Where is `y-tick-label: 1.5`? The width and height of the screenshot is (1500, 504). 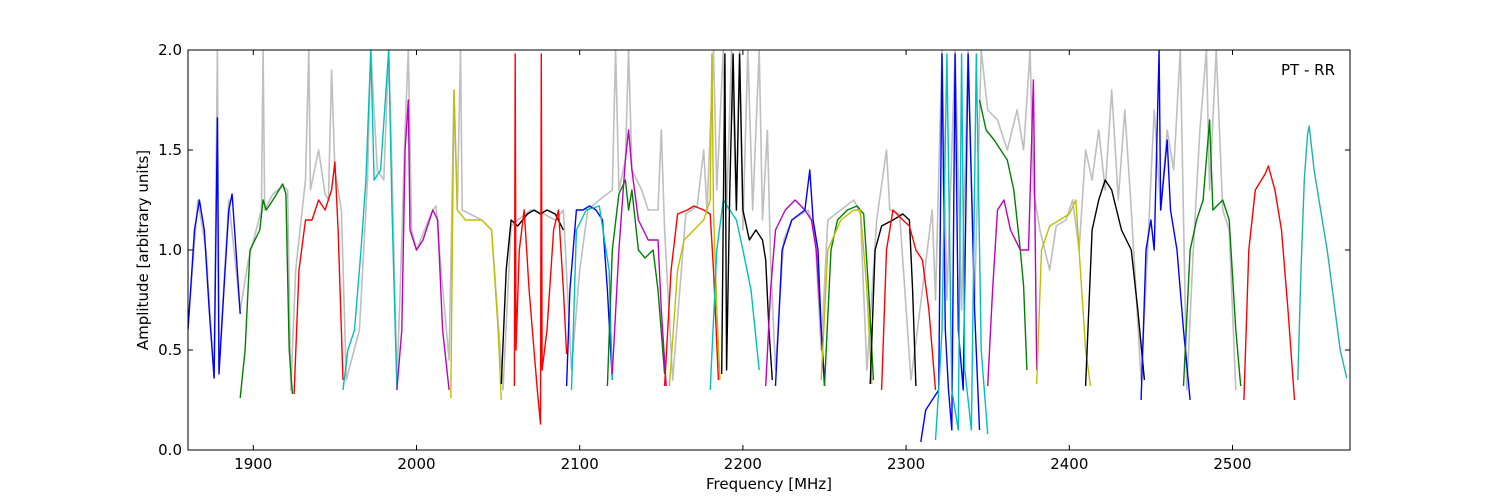
y-tick-label: 1.5 is located at coordinates (170, 150).